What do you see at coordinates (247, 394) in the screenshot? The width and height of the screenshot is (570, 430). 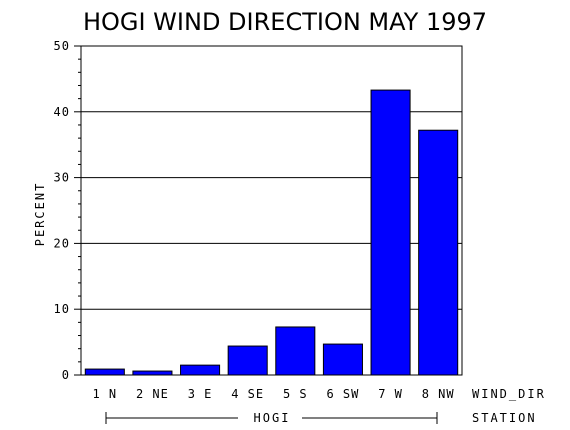 I see `x-tick-label: 4 SE` at bounding box center [247, 394].